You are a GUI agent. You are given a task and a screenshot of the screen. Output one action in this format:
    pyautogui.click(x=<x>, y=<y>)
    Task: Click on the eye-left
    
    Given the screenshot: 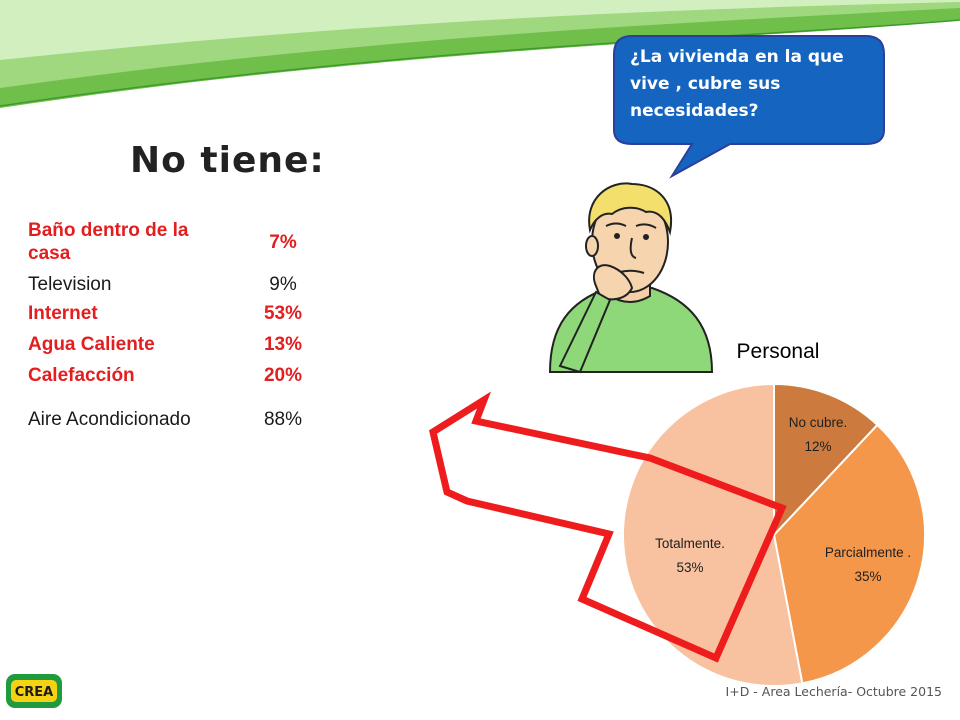 What is the action you would take?
    pyautogui.click(x=617, y=236)
    